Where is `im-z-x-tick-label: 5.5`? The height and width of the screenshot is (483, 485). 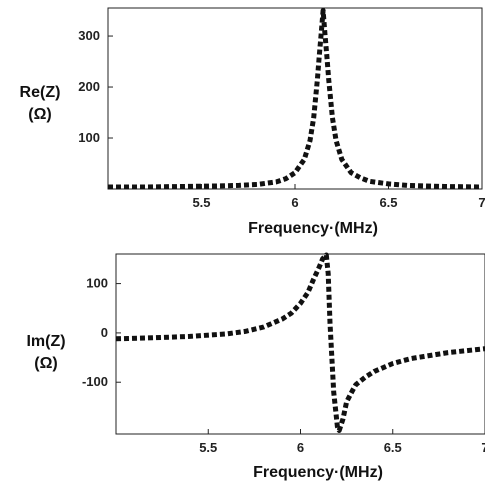
im-z-x-tick-label: 5.5 is located at coordinates (208, 447).